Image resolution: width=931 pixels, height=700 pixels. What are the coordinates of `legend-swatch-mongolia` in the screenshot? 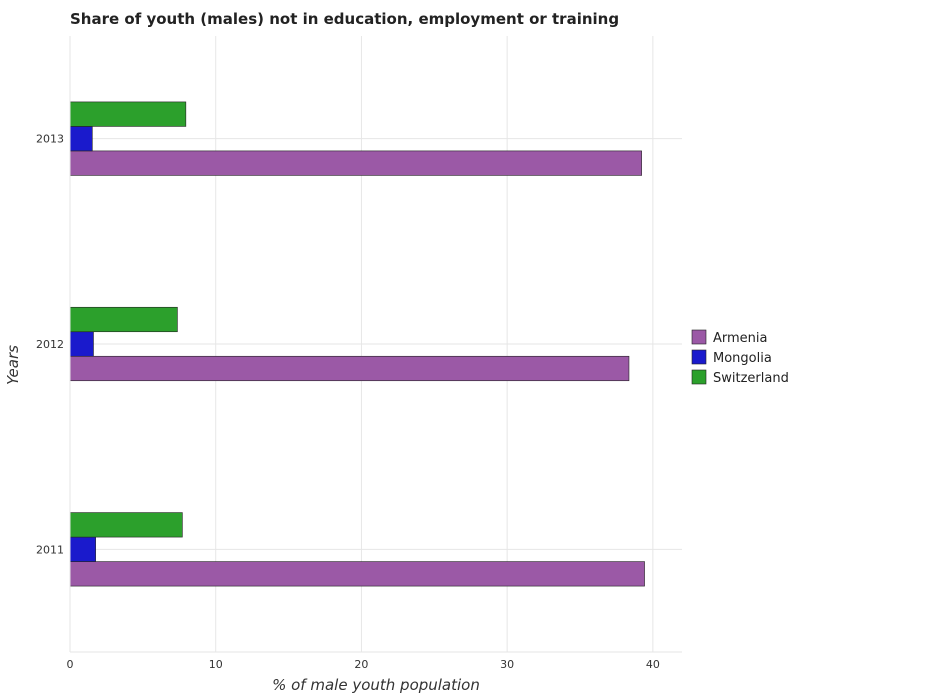 It's located at (699, 357).